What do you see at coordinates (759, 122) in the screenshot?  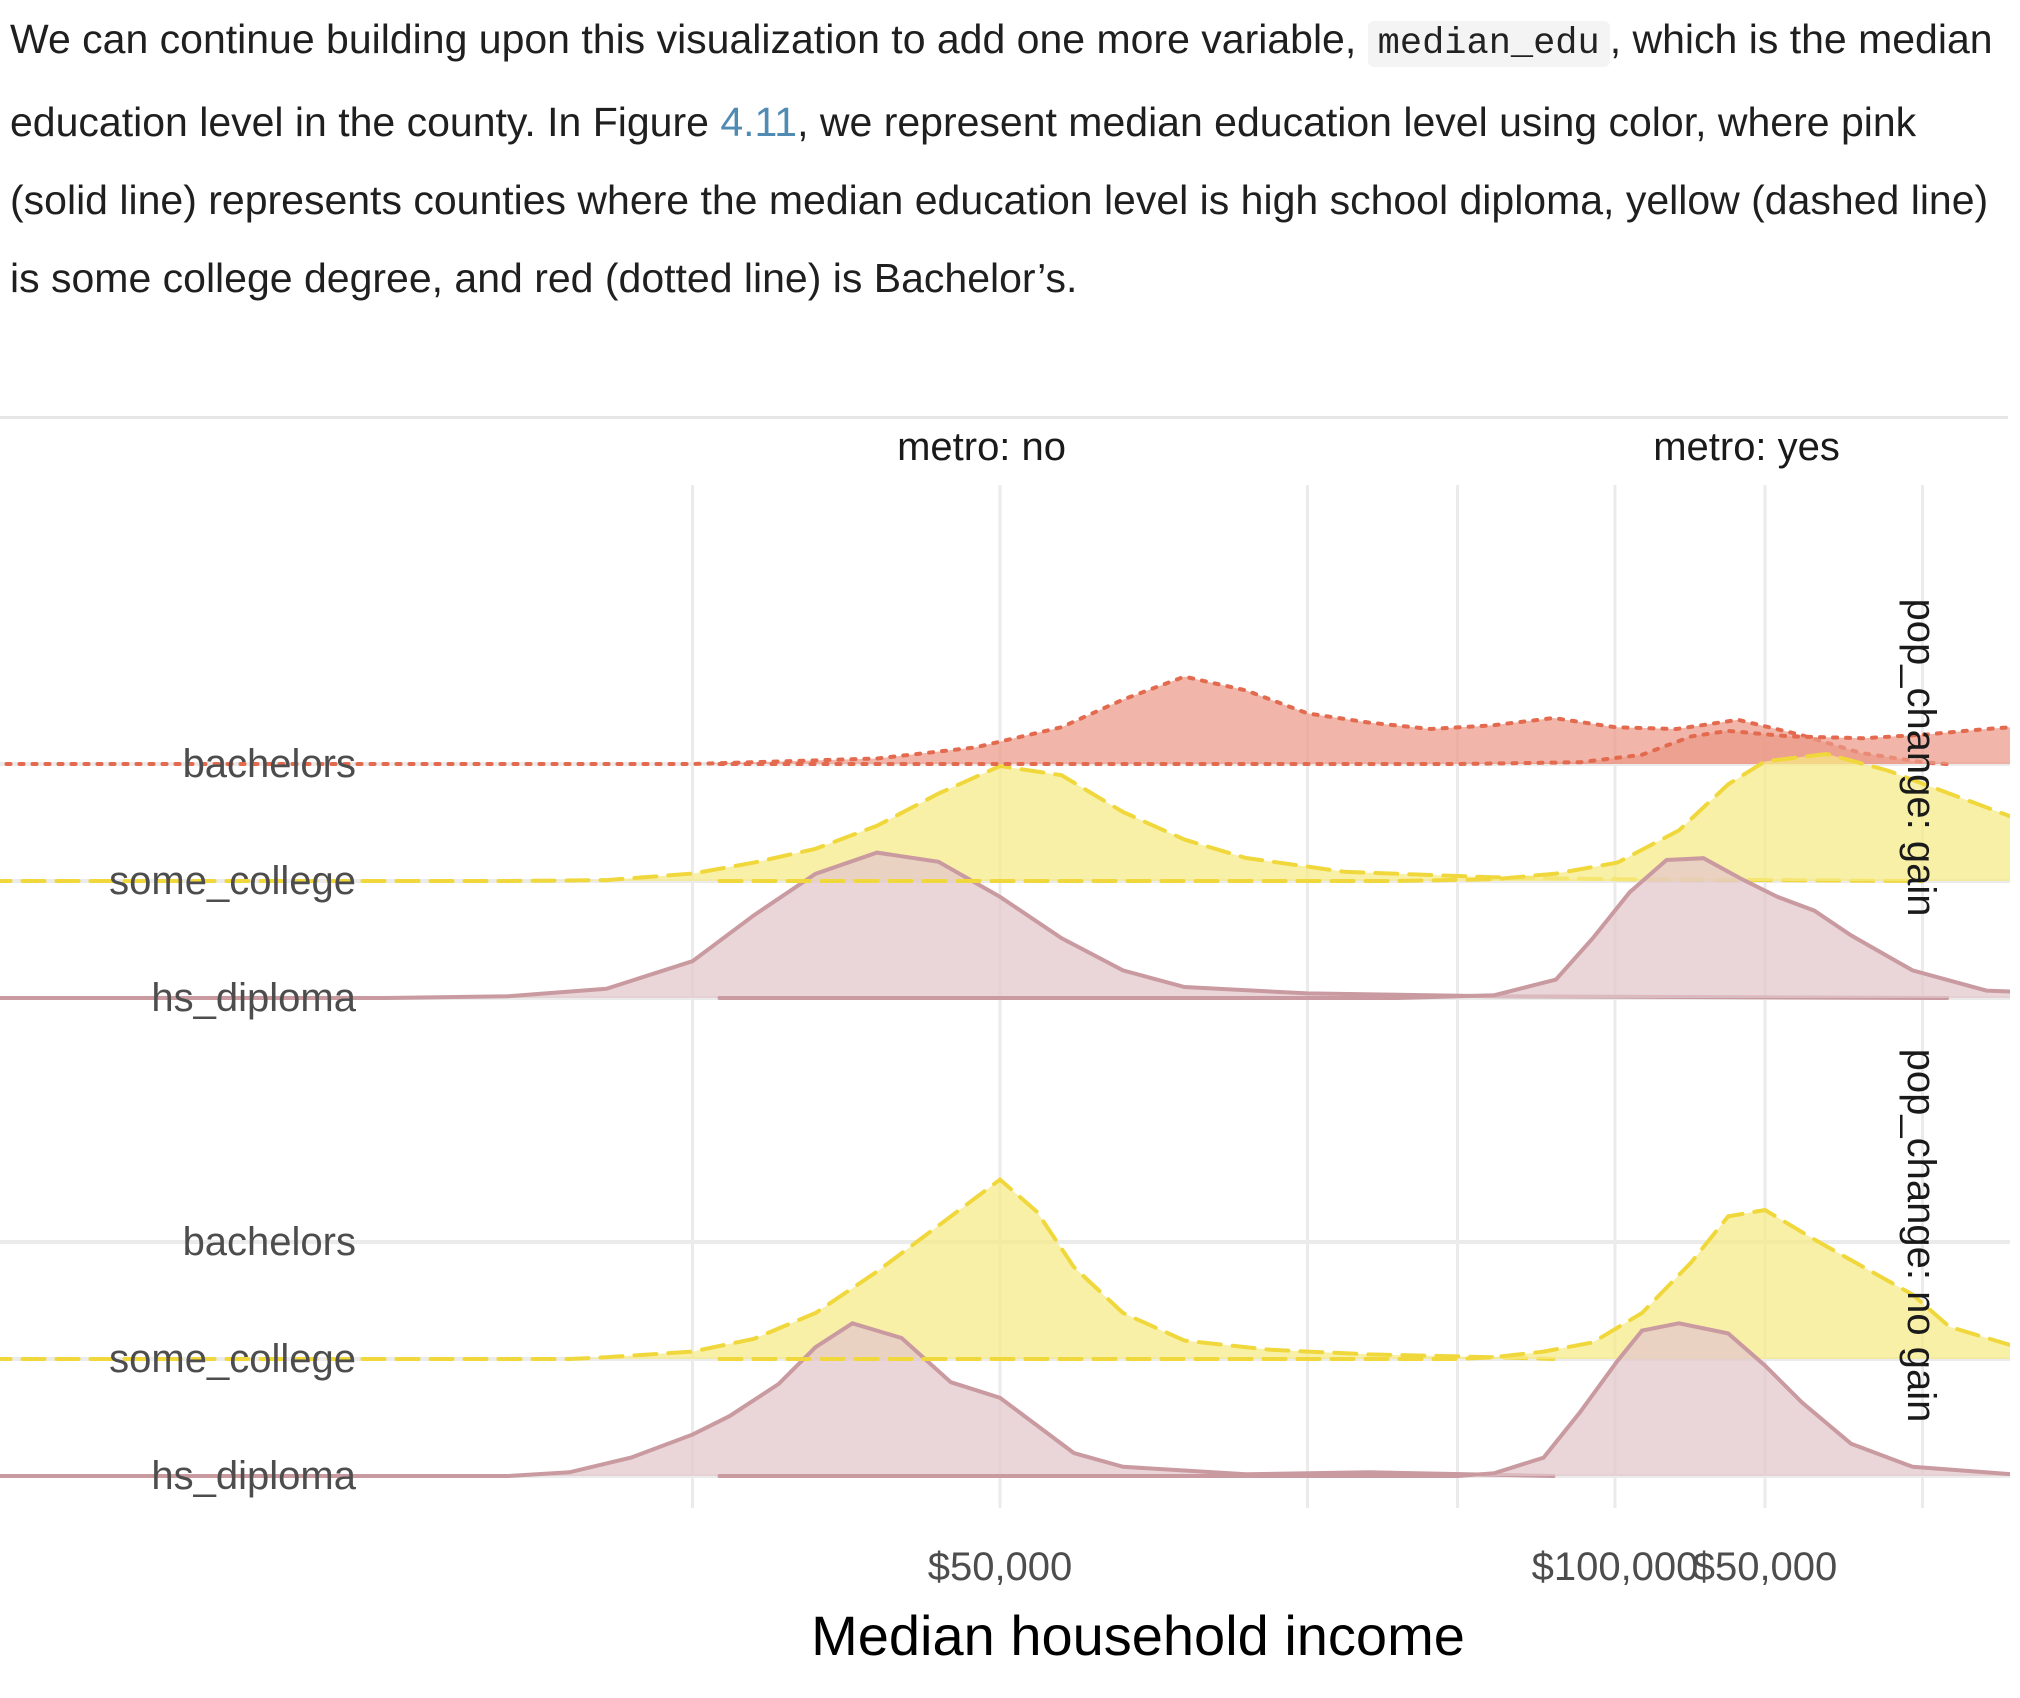 I see `figure-link: 4.11` at bounding box center [759, 122].